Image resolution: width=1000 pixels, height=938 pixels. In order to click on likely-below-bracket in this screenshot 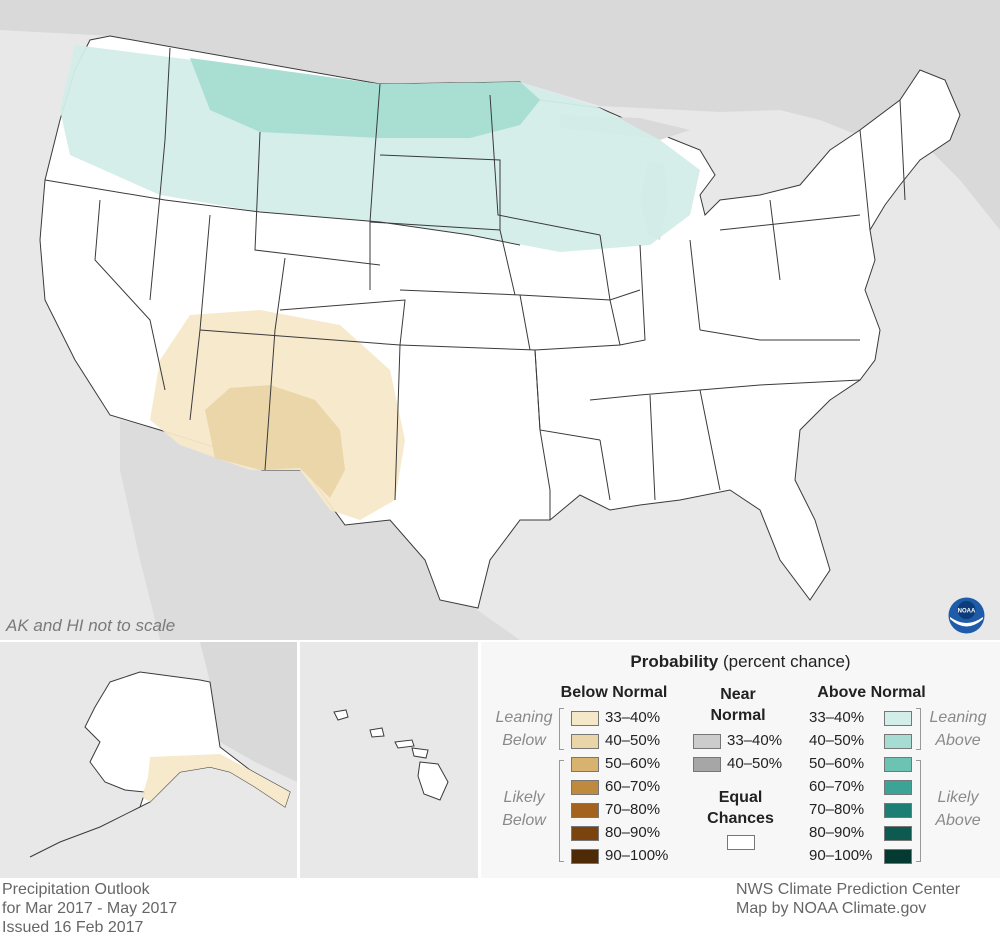, I will do `click(561, 811)`.